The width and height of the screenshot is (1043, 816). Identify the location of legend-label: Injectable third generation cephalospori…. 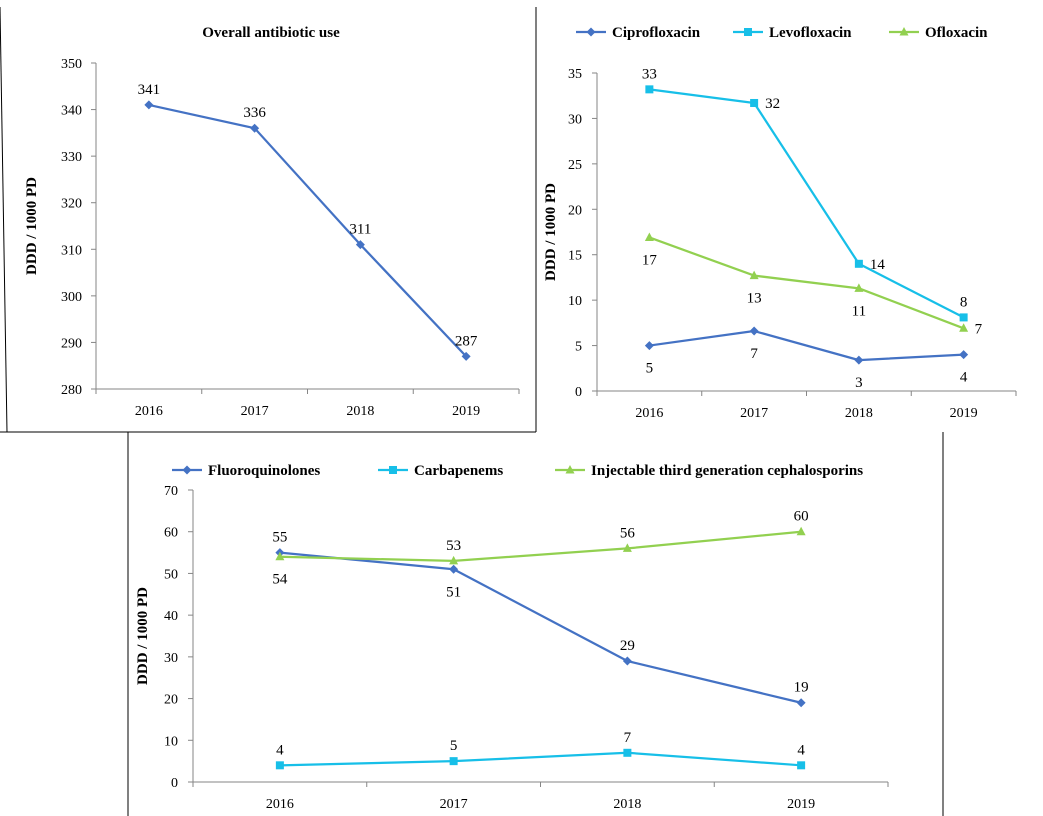
(727, 471).